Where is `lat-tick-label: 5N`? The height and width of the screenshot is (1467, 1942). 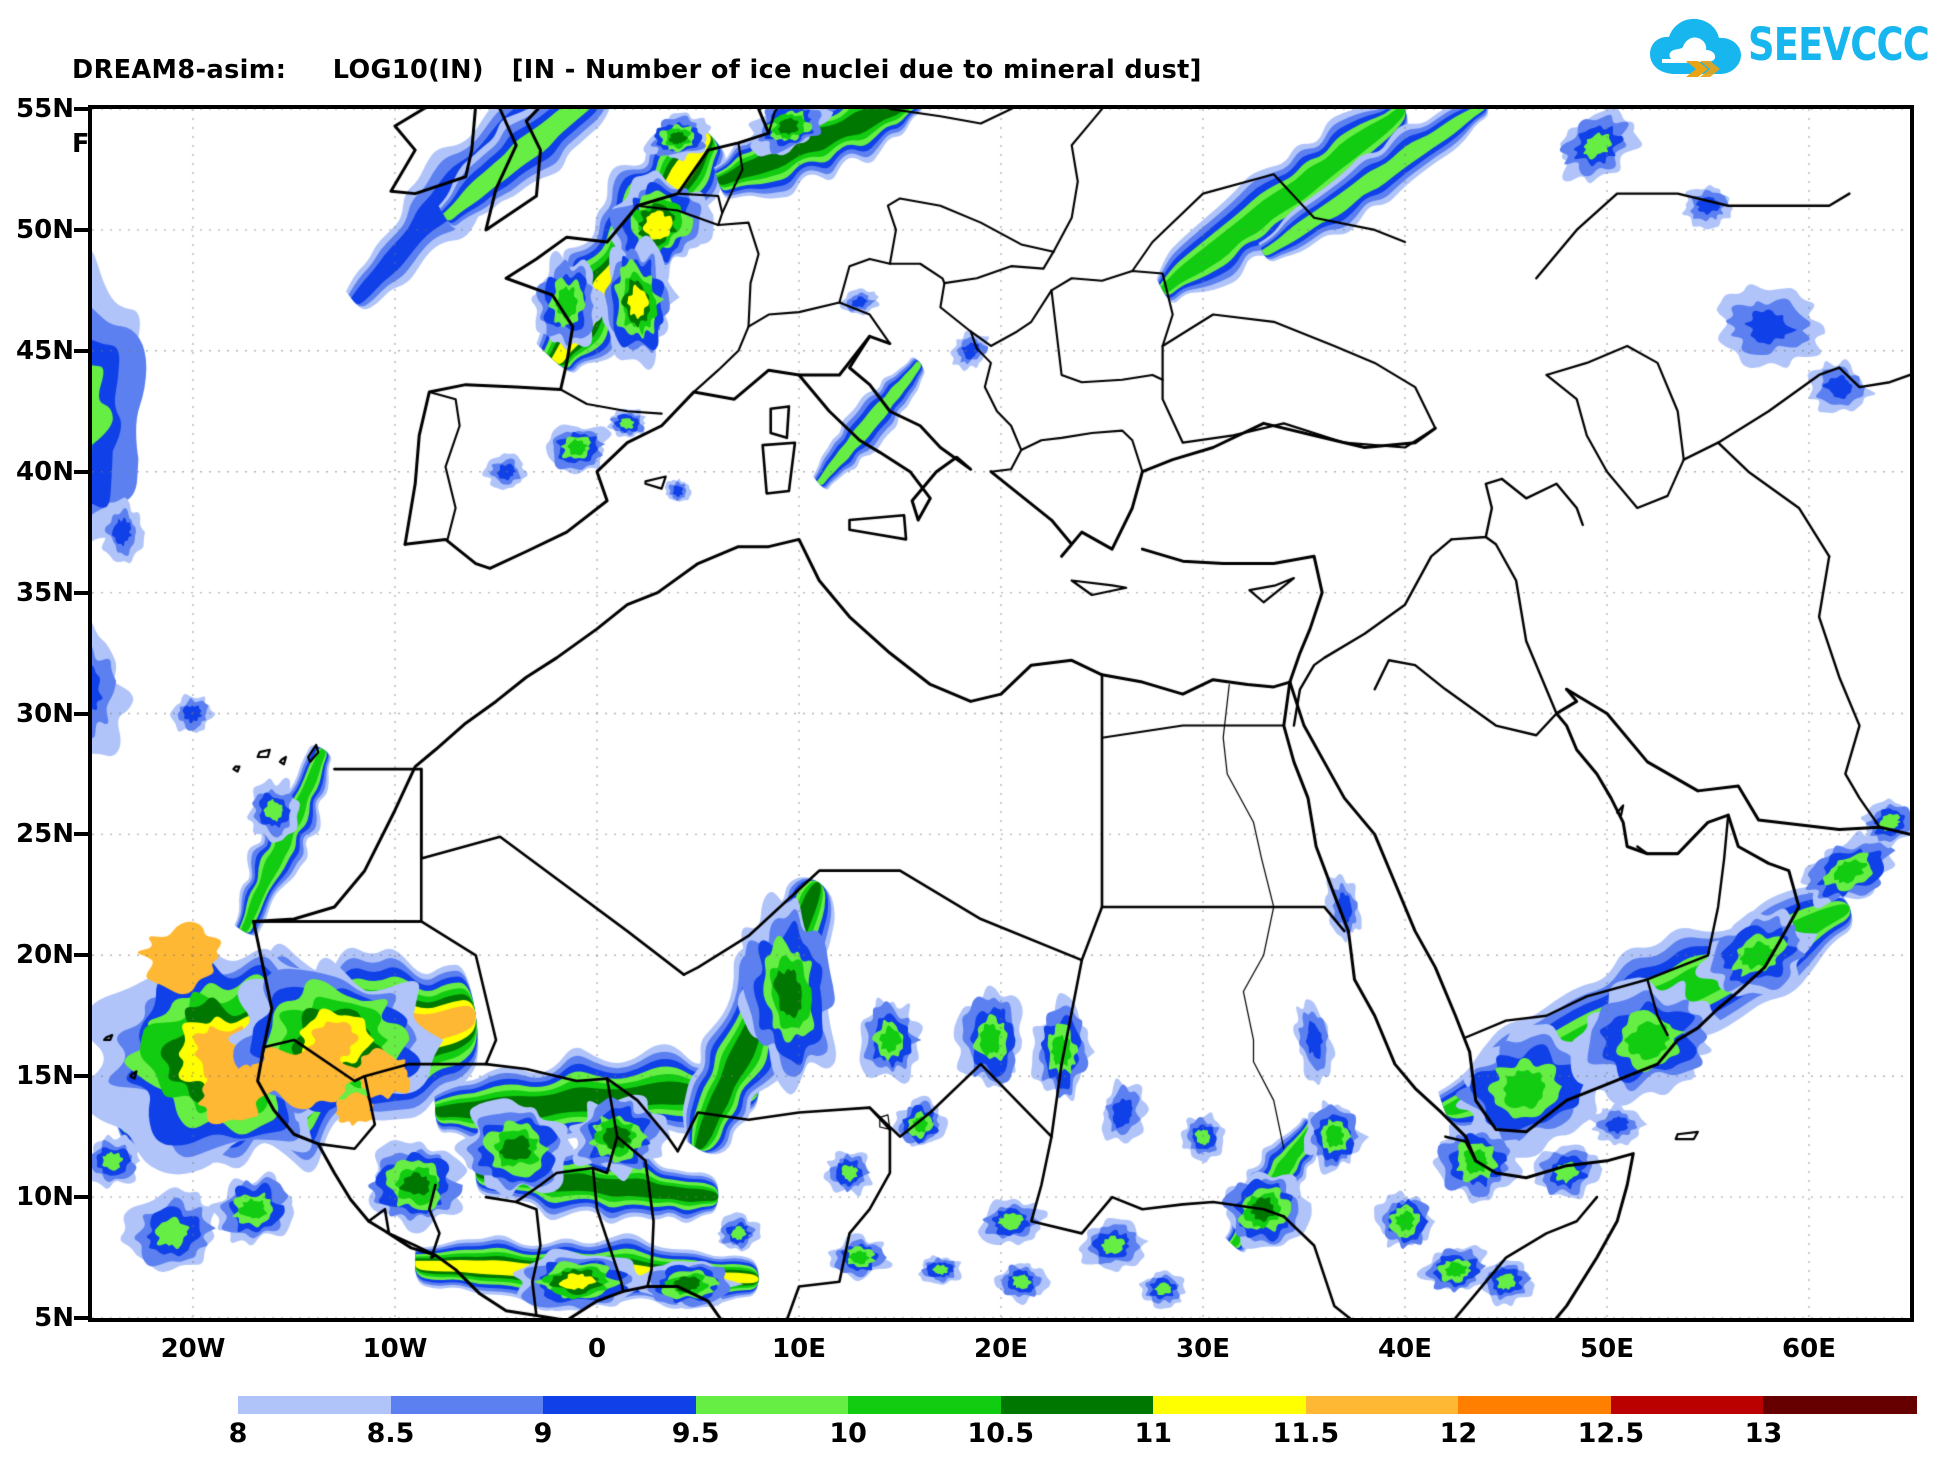
lat-tick-label: 5N is located at coordinates (54, 1318).